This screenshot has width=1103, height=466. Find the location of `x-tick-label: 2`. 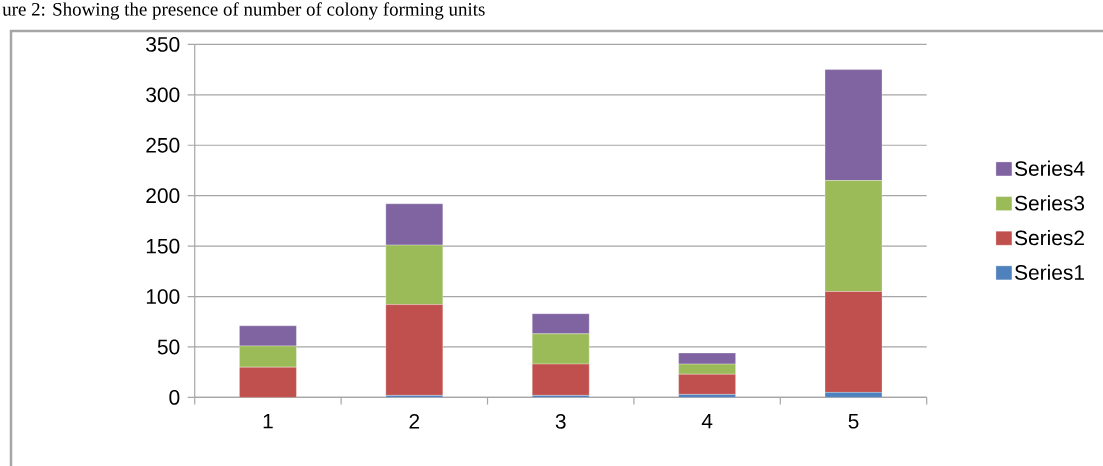

x-tick-label: 2 is located at coordinates (414, 421).